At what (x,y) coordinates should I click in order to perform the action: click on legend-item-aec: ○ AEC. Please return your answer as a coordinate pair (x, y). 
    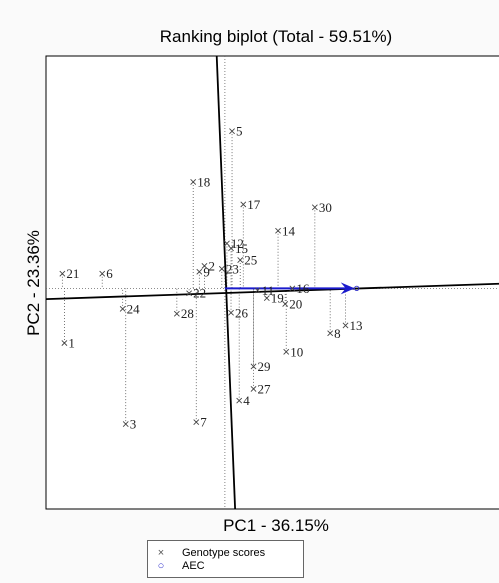
    Looking at the image, I should click on (179, 566).